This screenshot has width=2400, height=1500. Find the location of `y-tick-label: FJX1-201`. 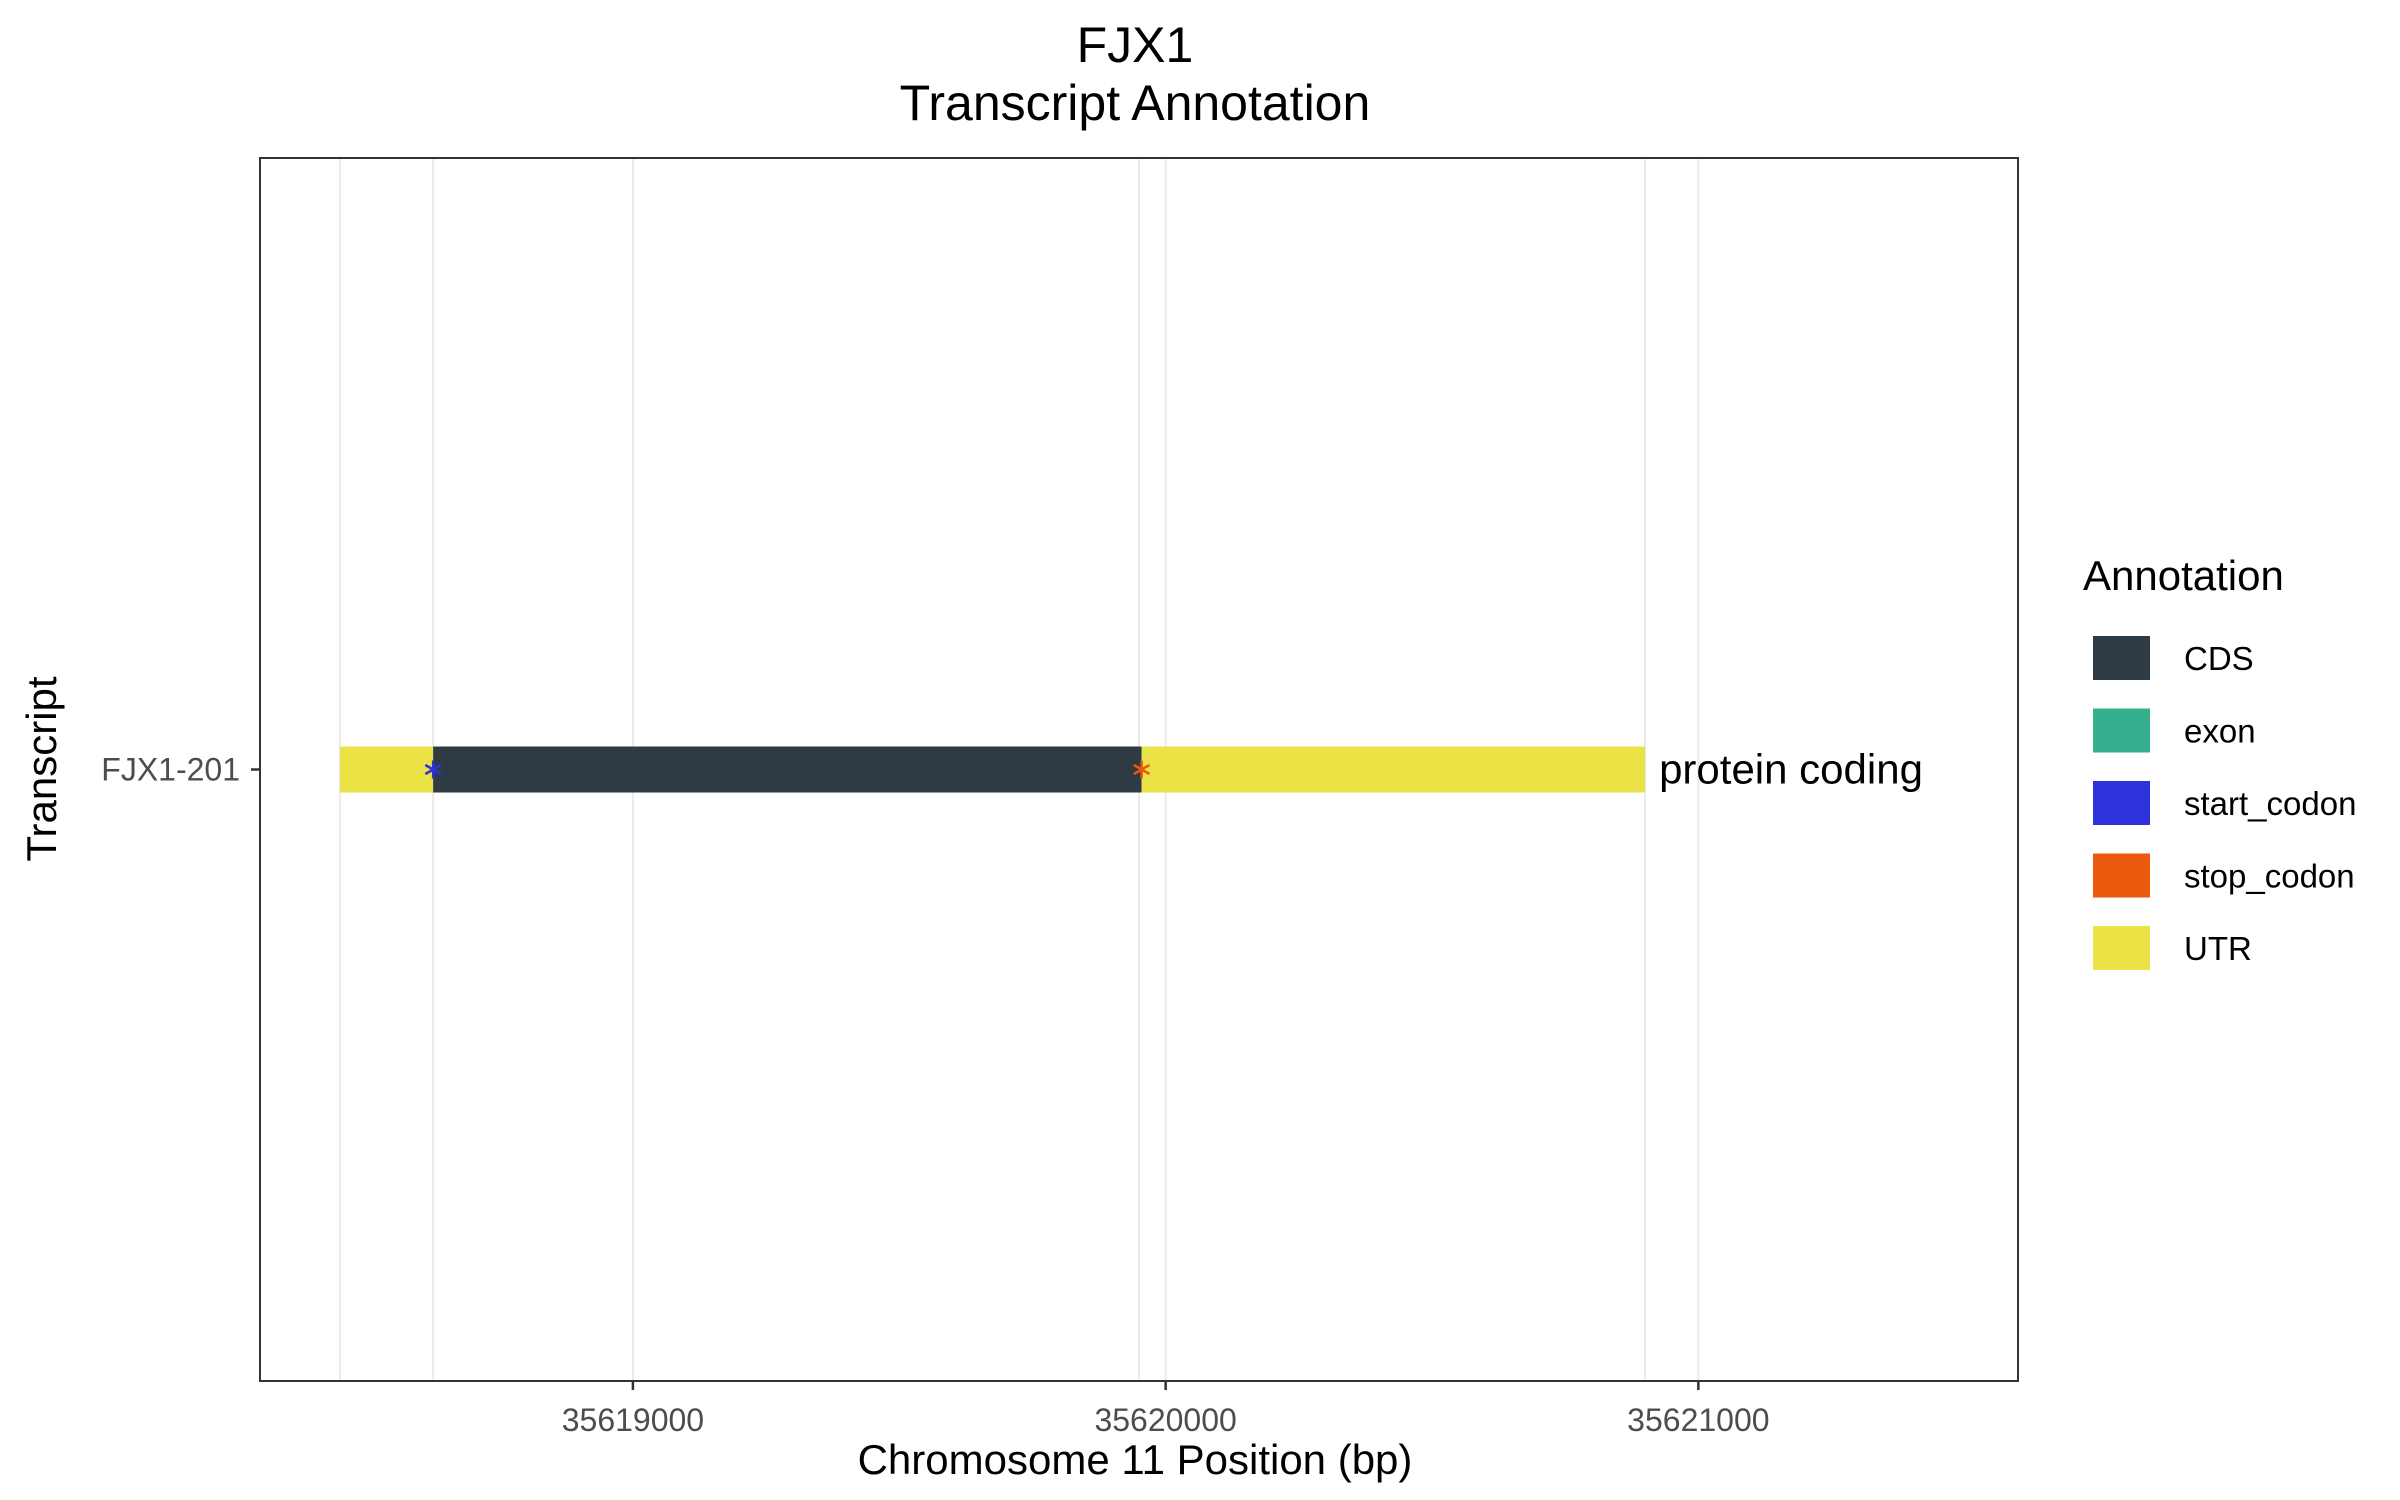

y-tick-label: FJX1-201 is located at coordinates (170, 770).